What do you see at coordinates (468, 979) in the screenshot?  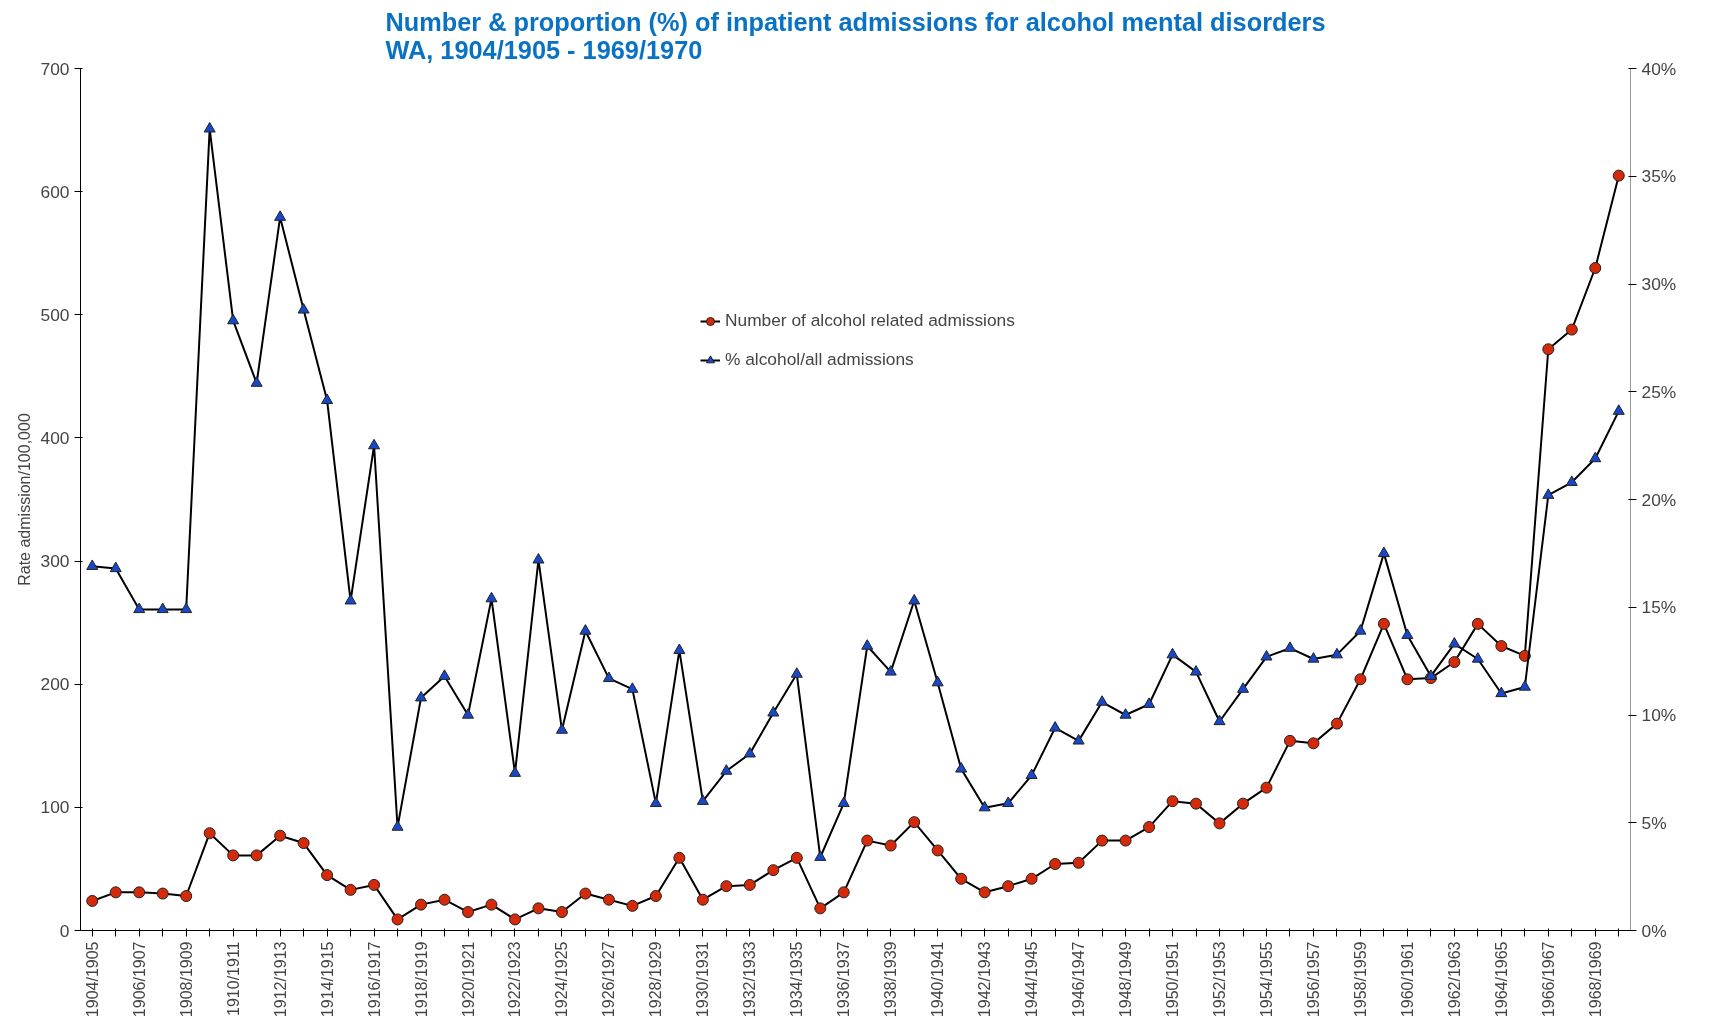 I see `x-tick-label: 1920/1921` at bounding box center [468, 979].